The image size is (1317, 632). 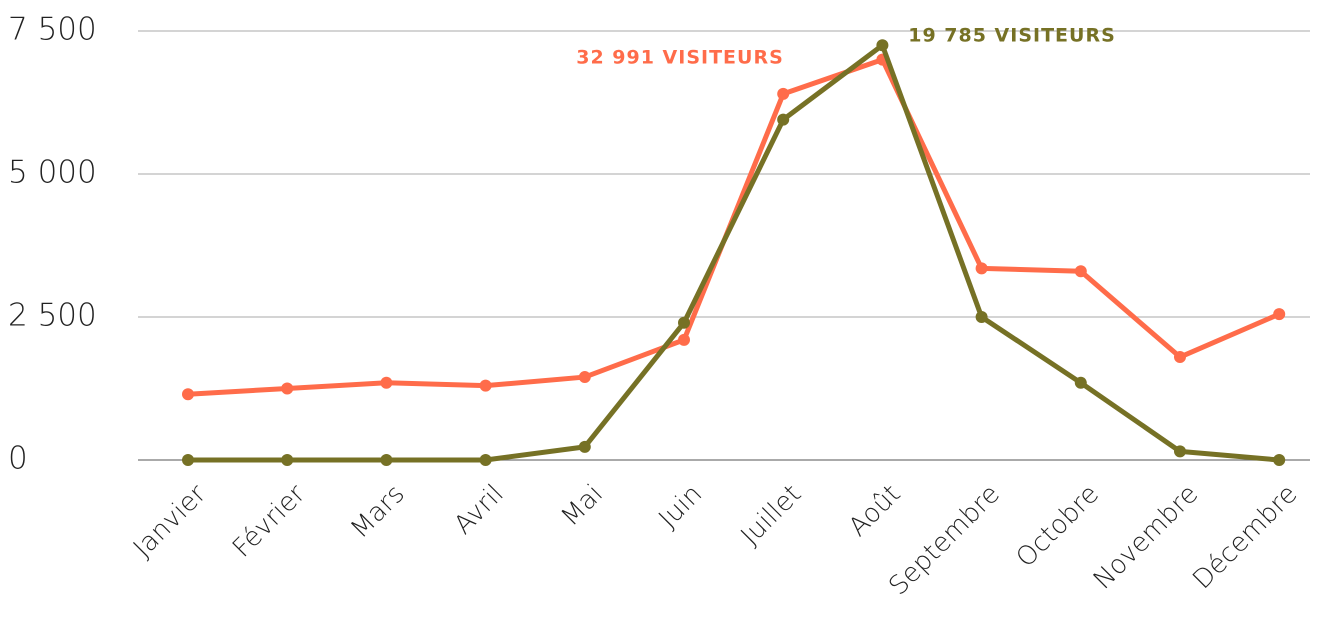 I want to click on x-tick-label: Octobre, so click(x=1058, y=526).